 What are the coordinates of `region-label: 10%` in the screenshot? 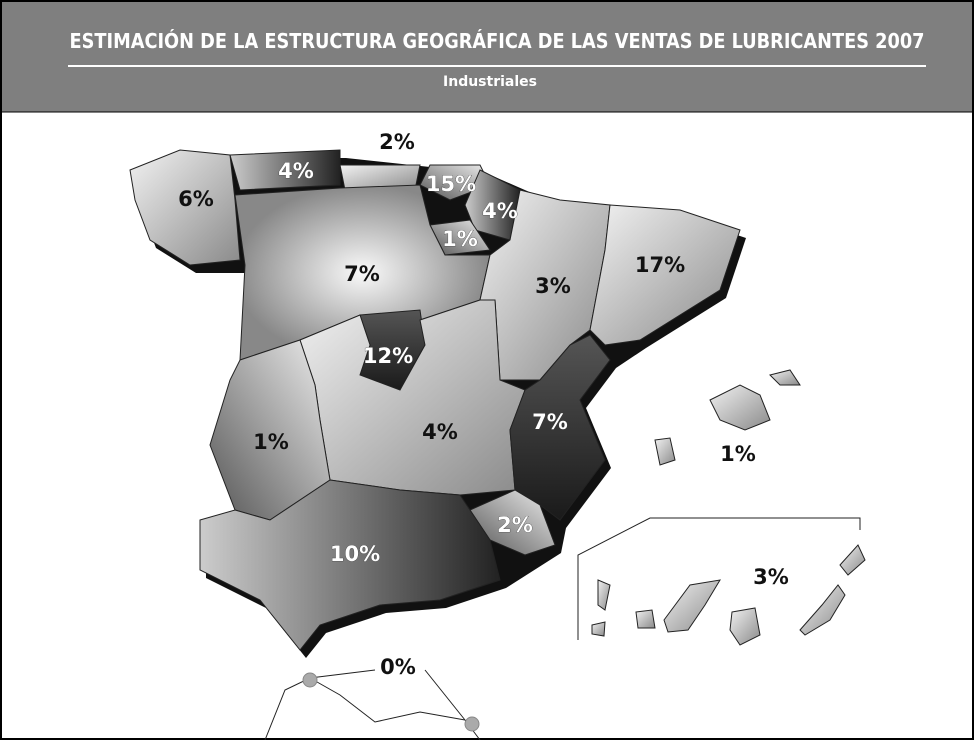 It's located at (355, 554).